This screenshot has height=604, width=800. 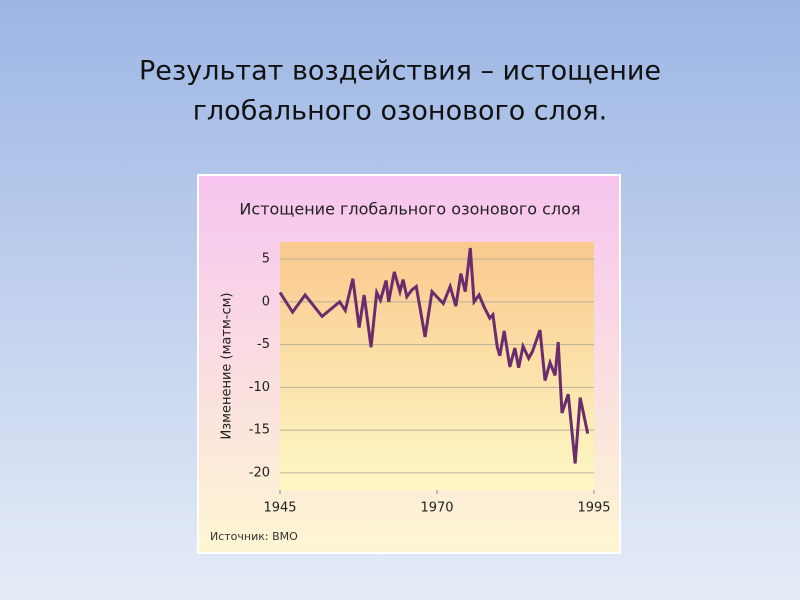 What do you see at coordinates (263, 344) in the screenshot?
I see `y-tick-label: -5` at bounding box center [263, 344].